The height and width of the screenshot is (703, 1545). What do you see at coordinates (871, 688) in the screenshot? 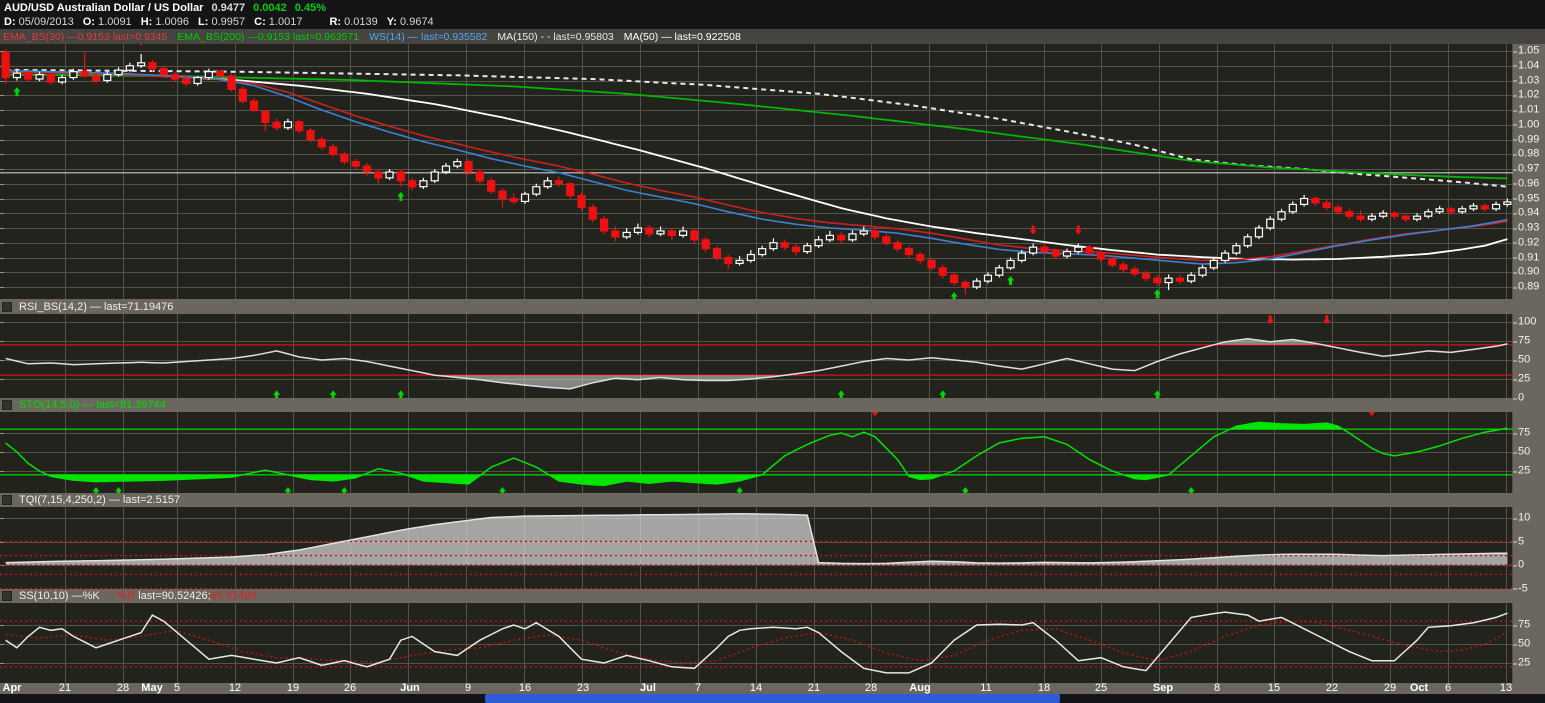
I see `time-axis-label: 28` at bounding box center [871, 688].